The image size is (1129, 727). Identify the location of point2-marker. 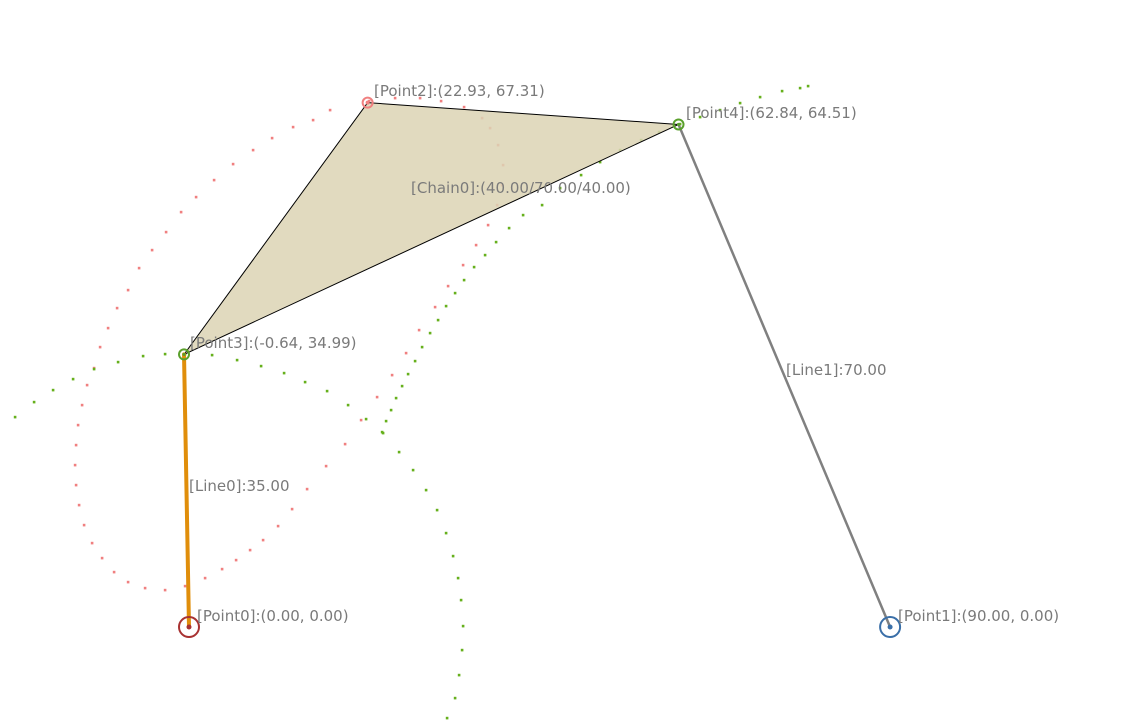
(367, 102).